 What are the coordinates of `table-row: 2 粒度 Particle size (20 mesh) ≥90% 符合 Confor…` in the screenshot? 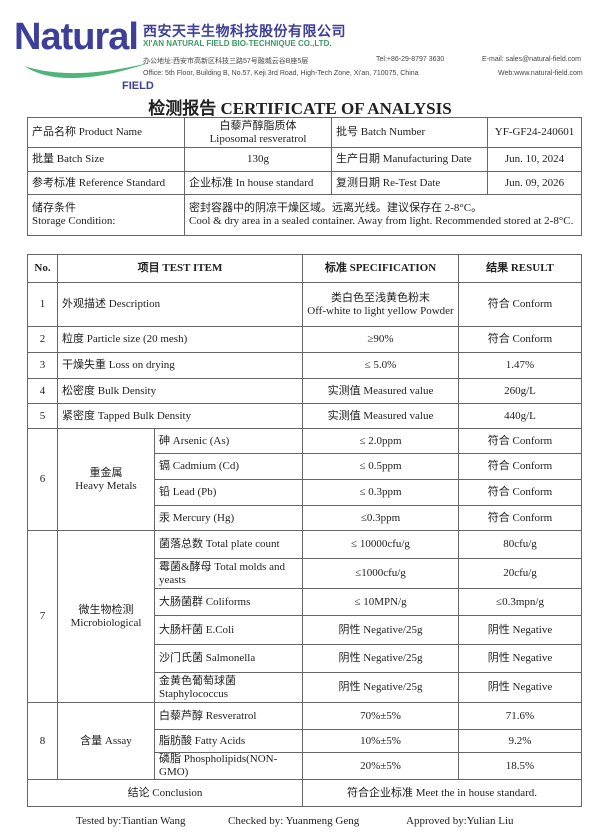 It's located at (304, 339).